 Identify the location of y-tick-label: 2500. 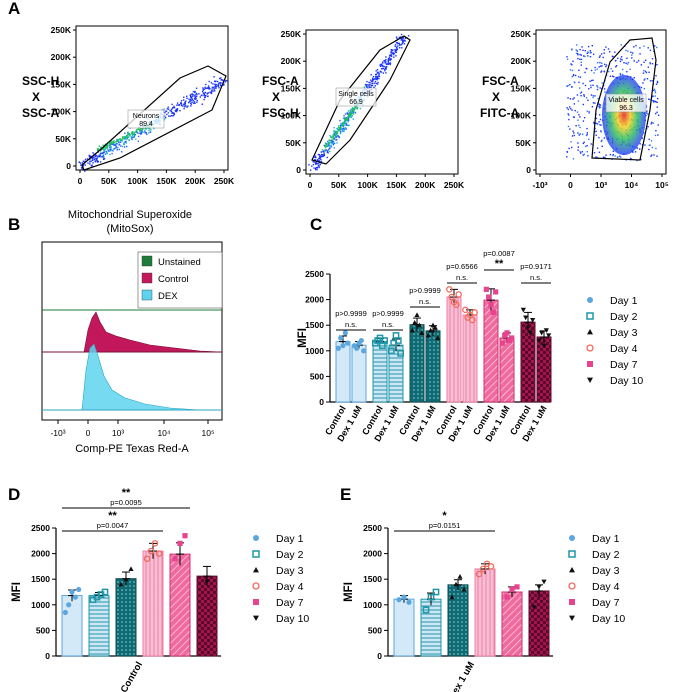
(372, 528).